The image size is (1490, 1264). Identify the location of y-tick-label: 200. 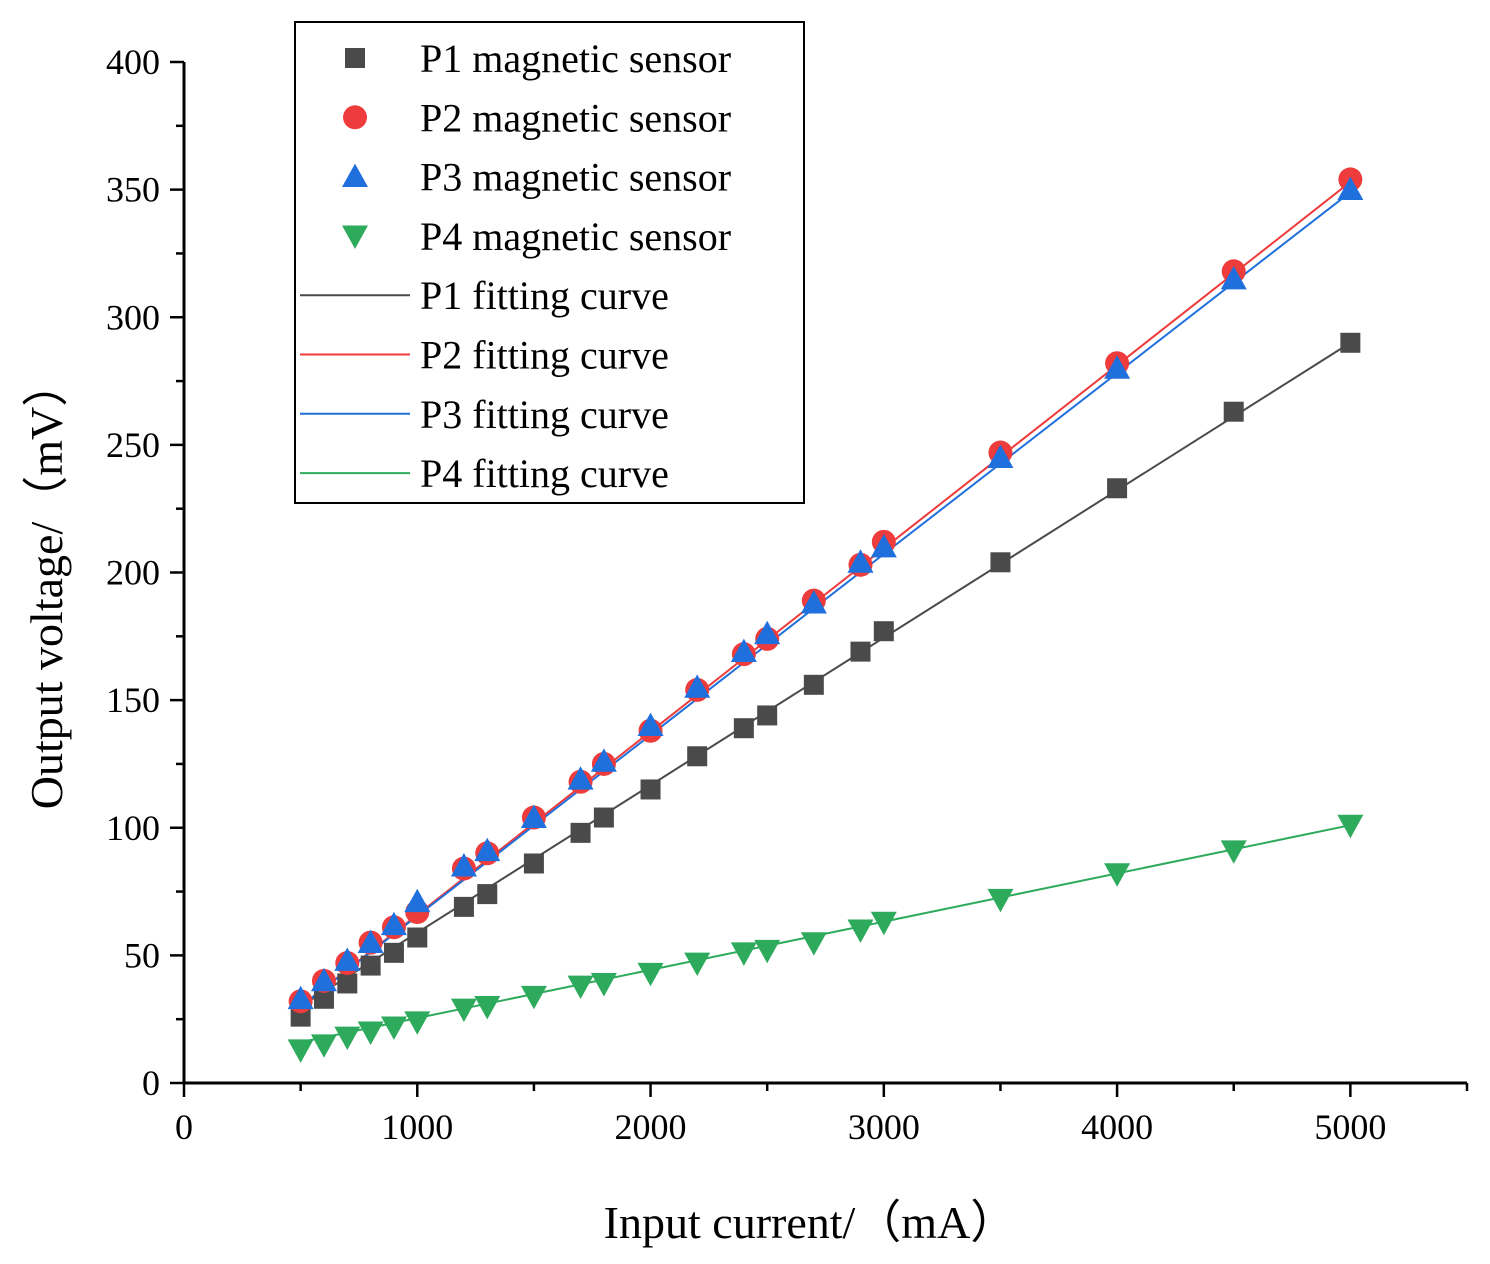
(133, 573).